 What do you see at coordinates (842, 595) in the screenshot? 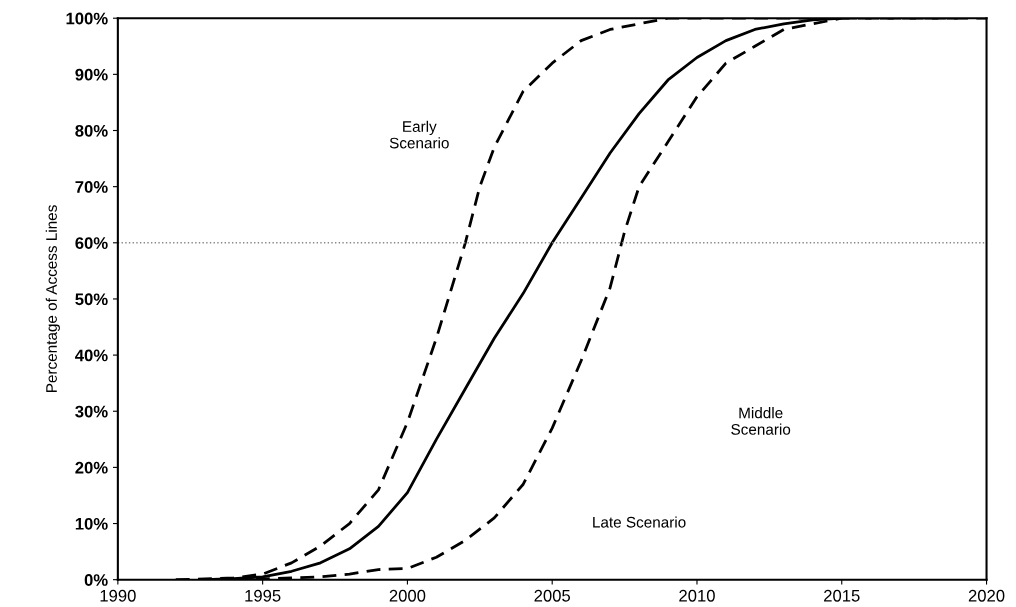
I see `x-tick-label: 2015` at bounding box center [842, 595].